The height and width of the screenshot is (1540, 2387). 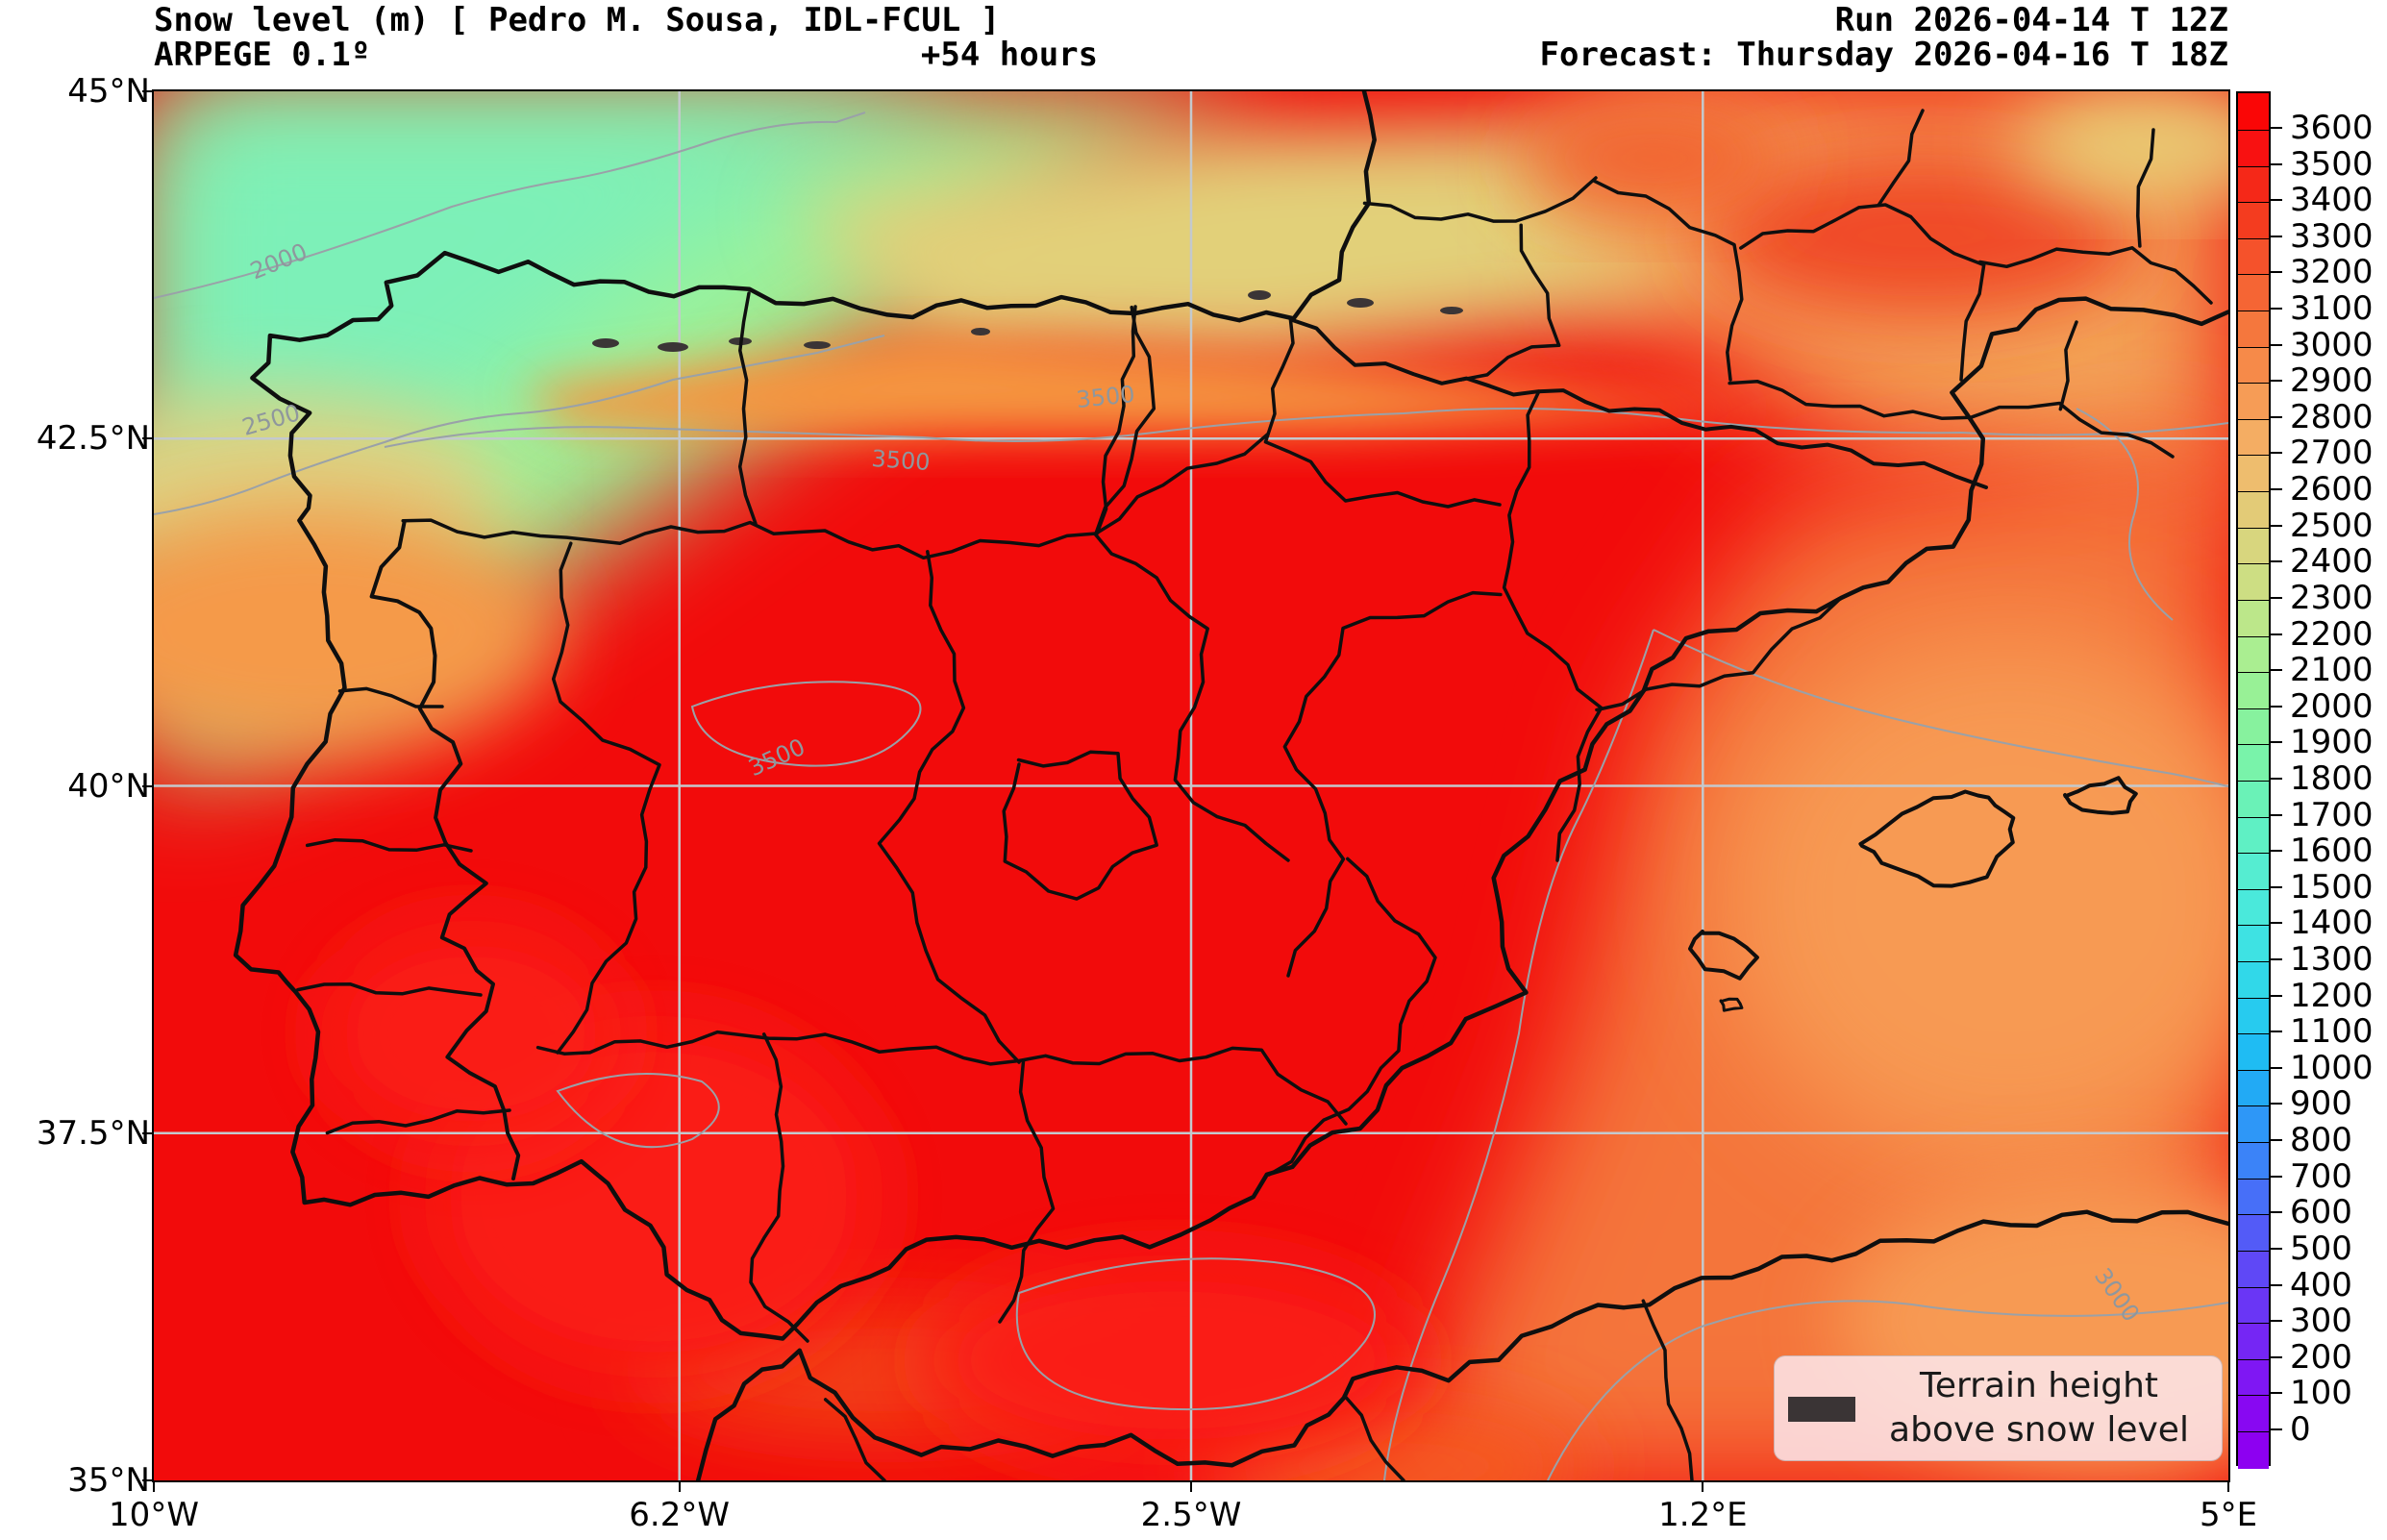 What do you see at coordinates (2300, 1429) in the screenshot?
I see `colorbar-tick-label: 0` at bounding box center [2300, 1429].